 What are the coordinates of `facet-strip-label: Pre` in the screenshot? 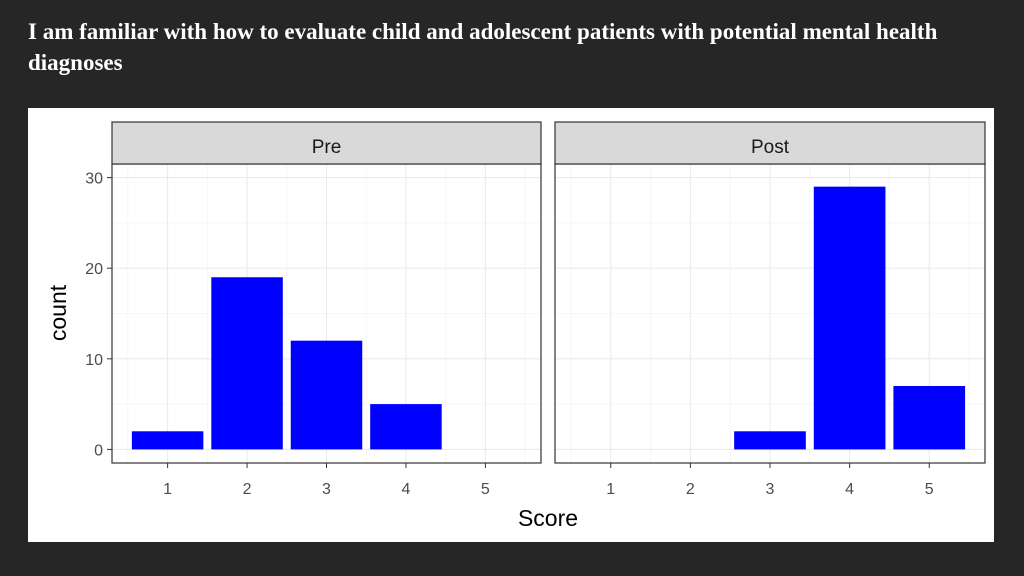 It's located at (327, 147).